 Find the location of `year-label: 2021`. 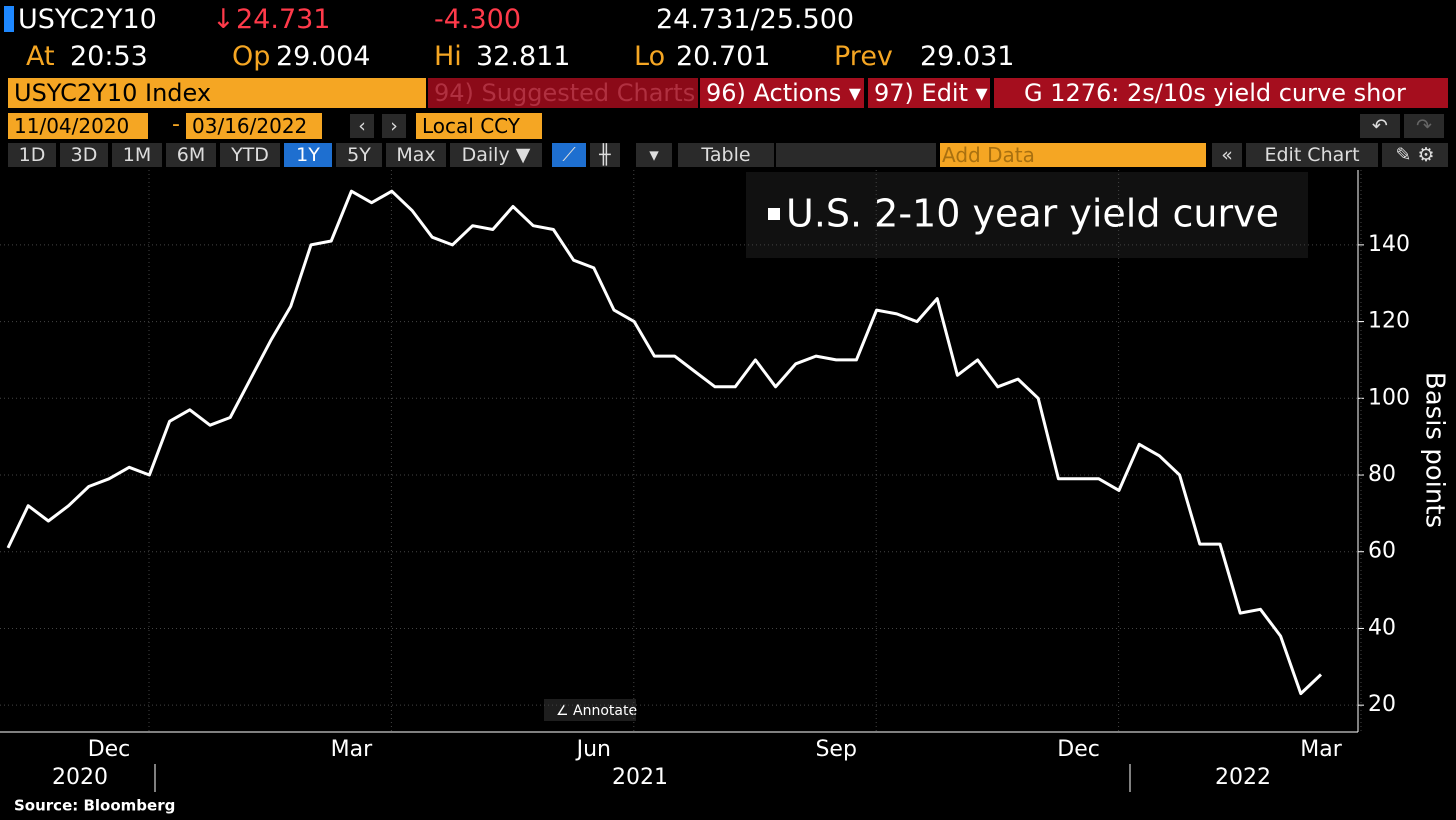

year-label: 2021 is located at coordinates (640, 777).